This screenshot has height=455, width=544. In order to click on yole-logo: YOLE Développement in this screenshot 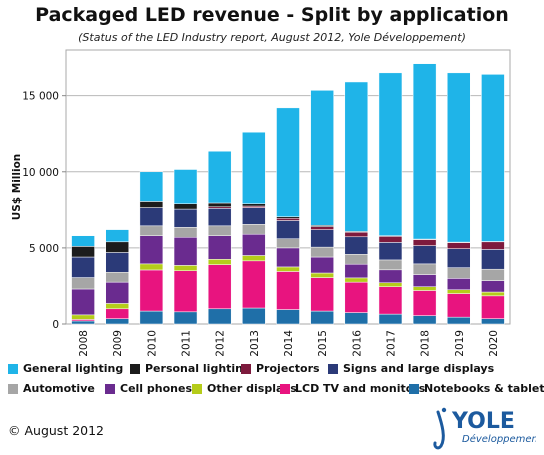, I will do `click(484, 428)`.